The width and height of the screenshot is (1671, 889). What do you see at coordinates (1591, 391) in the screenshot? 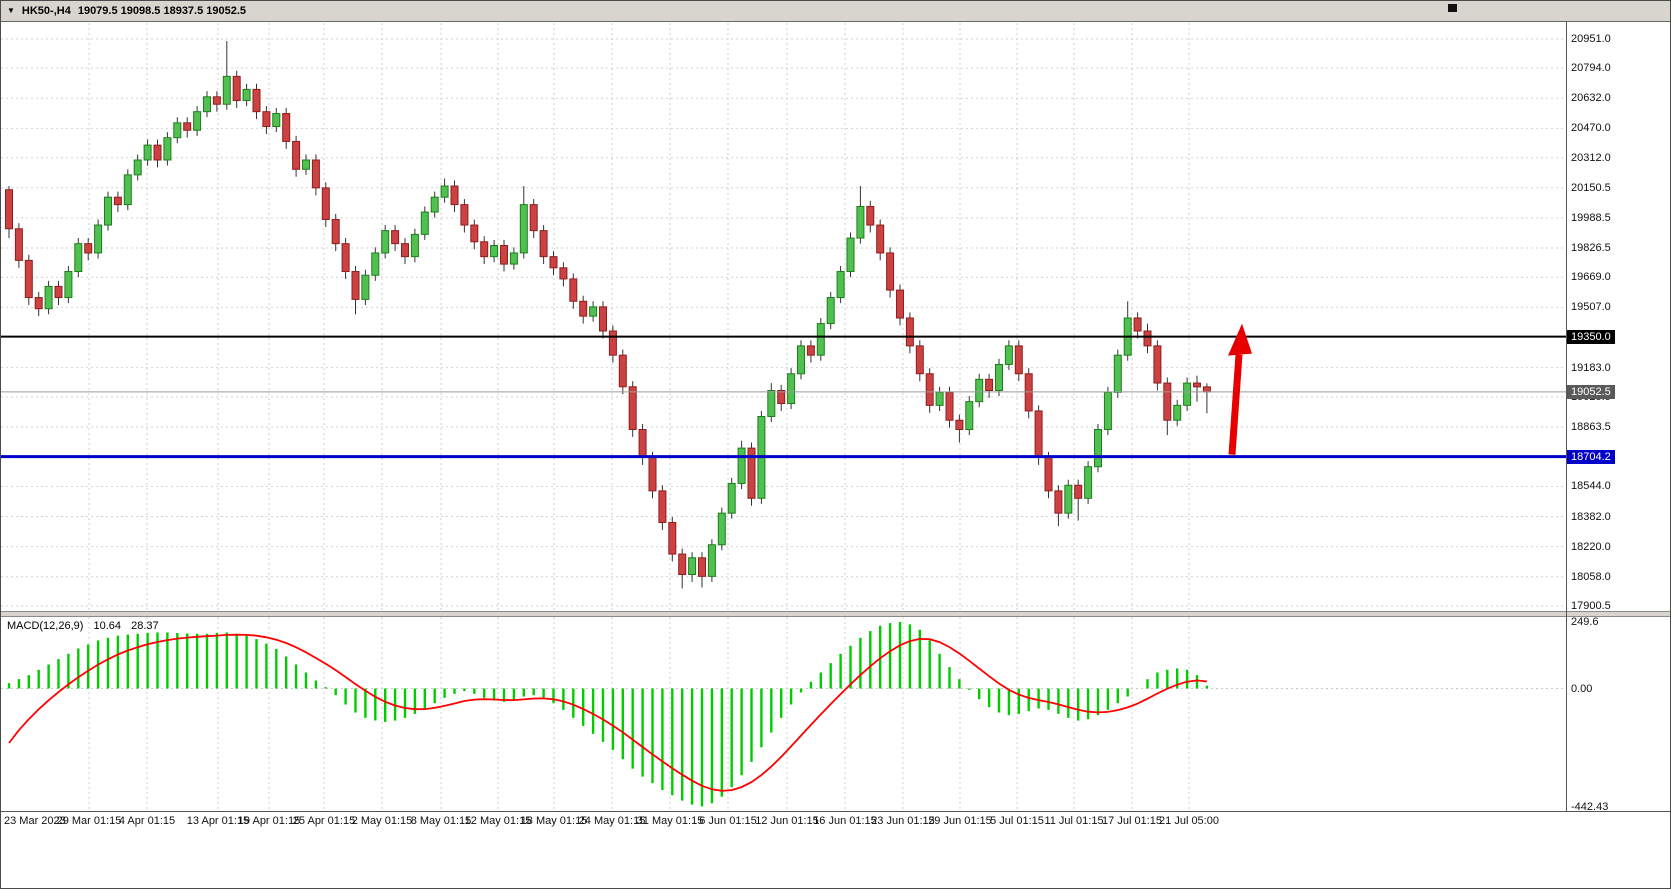
I see `last-price-badge: 19052.5` at bounding box center [1591, 391].